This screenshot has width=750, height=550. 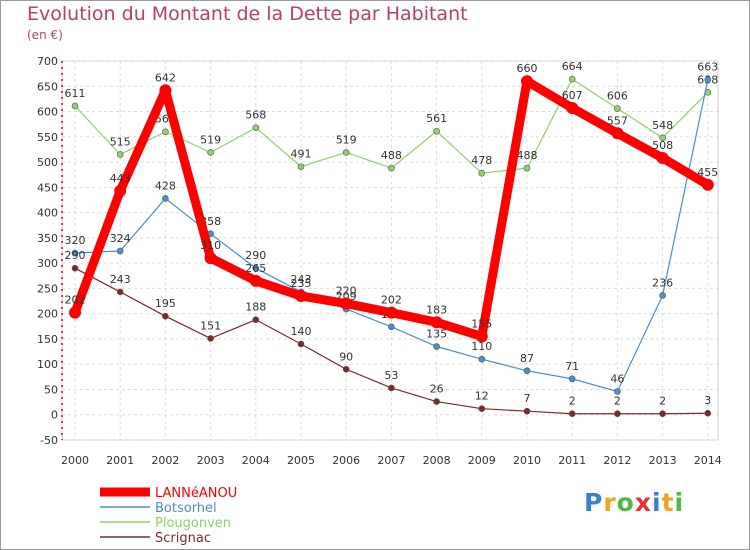 What do you see at coordinates (210, 325) in the screenshot?
I see `data-label: 151` at bounding box center [210, 325].